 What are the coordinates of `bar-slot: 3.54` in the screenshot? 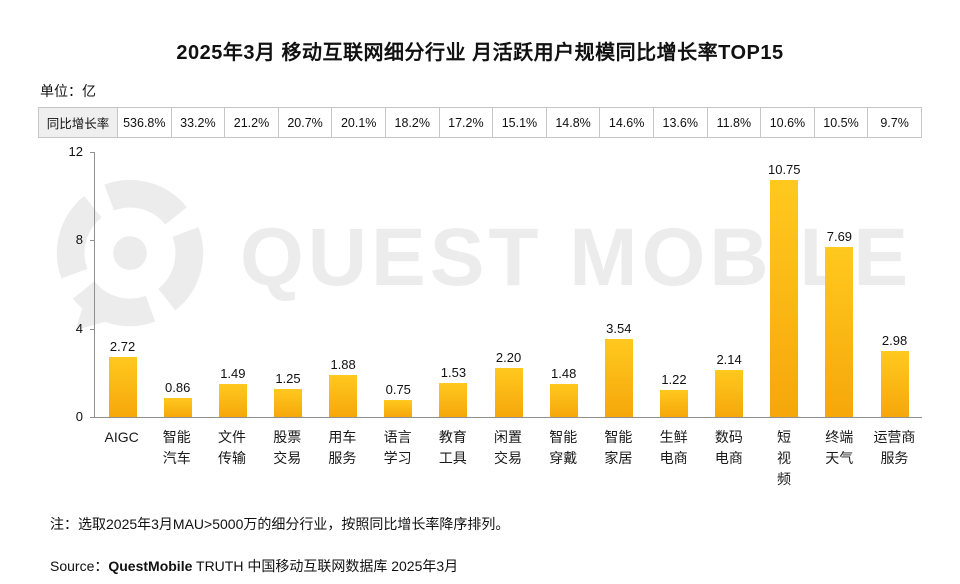 It's located at (618, 369).